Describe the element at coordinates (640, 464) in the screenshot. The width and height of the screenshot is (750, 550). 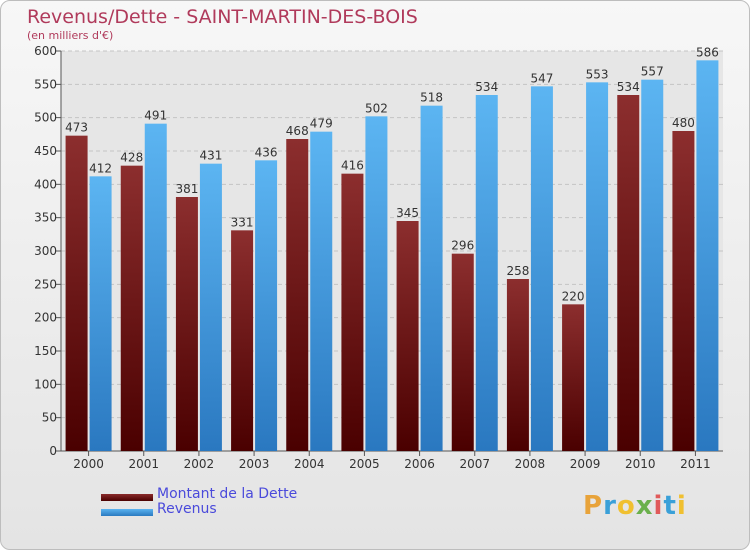
I see `x-tick-label: 2010` at that location.